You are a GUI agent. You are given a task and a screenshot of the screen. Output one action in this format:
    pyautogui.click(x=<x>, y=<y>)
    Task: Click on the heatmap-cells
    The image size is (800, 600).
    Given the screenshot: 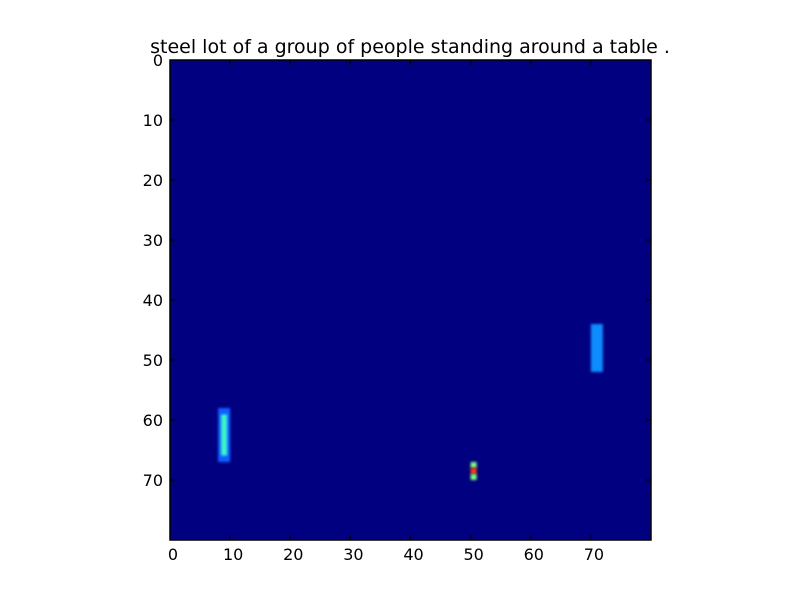 What is the action you would take?
    pyautogui.click(x=410, y=402)
    